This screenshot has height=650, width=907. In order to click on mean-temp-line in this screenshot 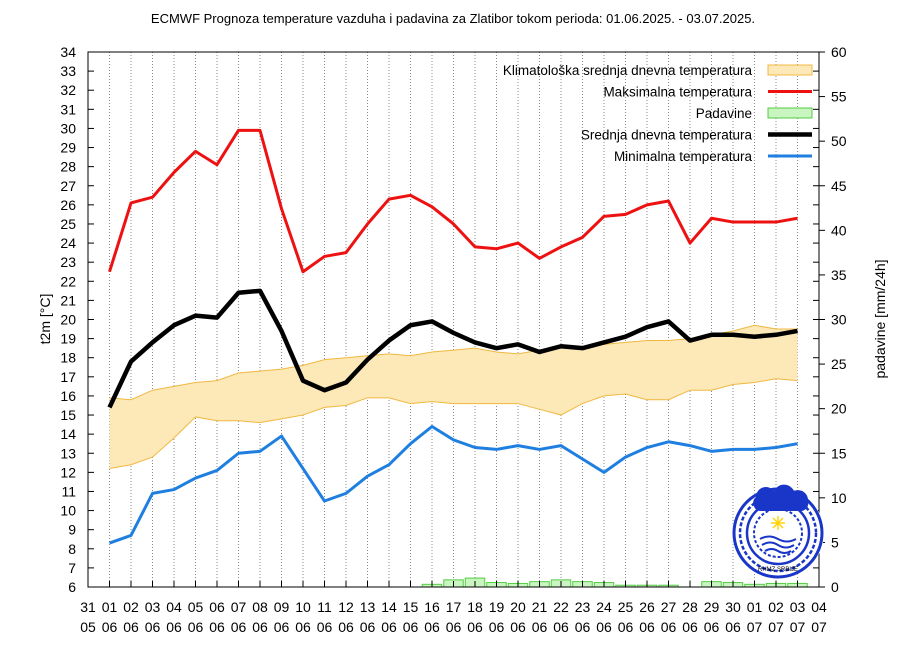, I will do `click(452, 348)`.